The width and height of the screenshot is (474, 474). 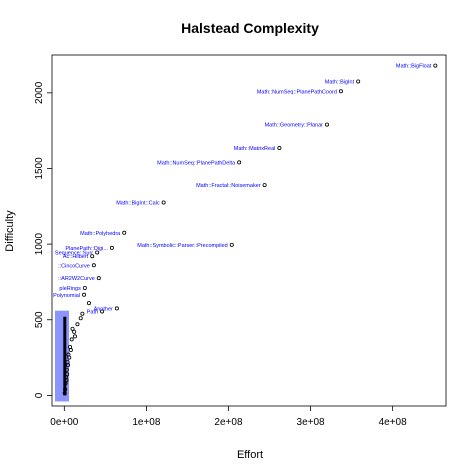 What do you see at coordinates (39, 244) in the screenshot?
I see `y-tick-label: 1000` at bounding box center [39, 244].